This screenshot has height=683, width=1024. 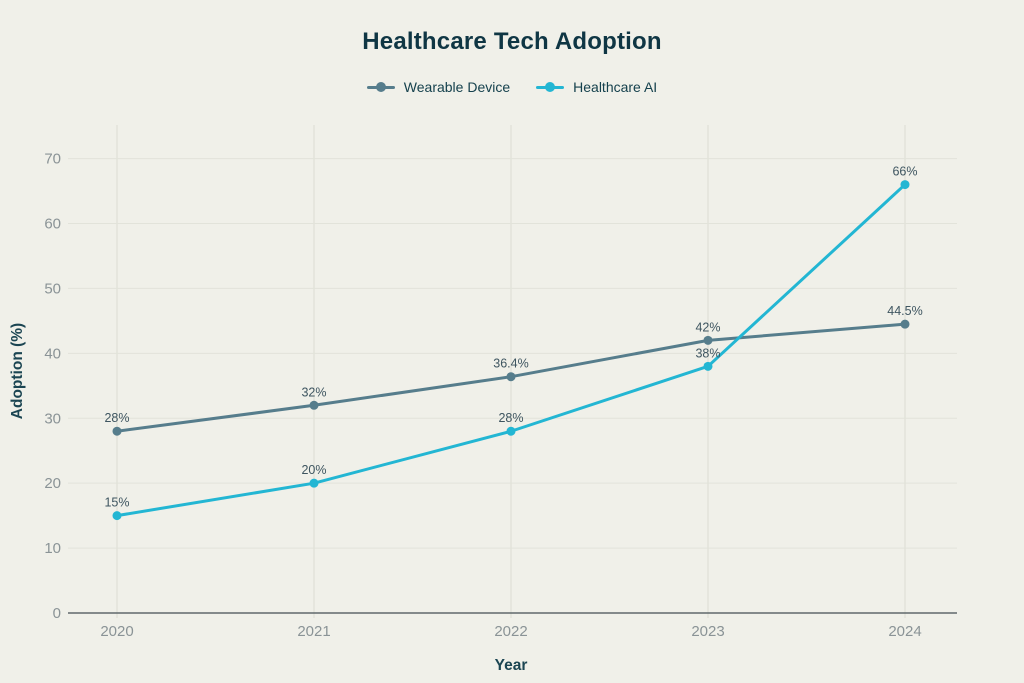 I want to click on data-label: 15%, so click(x=116, y=503).